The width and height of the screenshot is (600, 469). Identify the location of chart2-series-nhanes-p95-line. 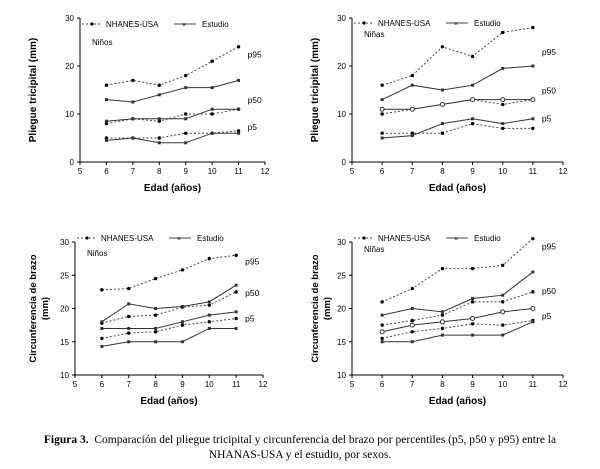
(457, 56).